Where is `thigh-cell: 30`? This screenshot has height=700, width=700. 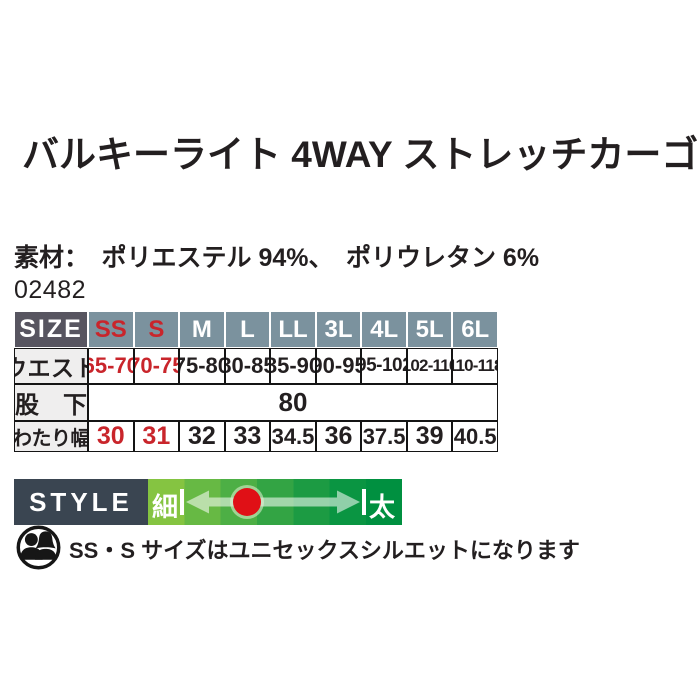
thigh-cell: 30 is located at coordinates (111, 436).